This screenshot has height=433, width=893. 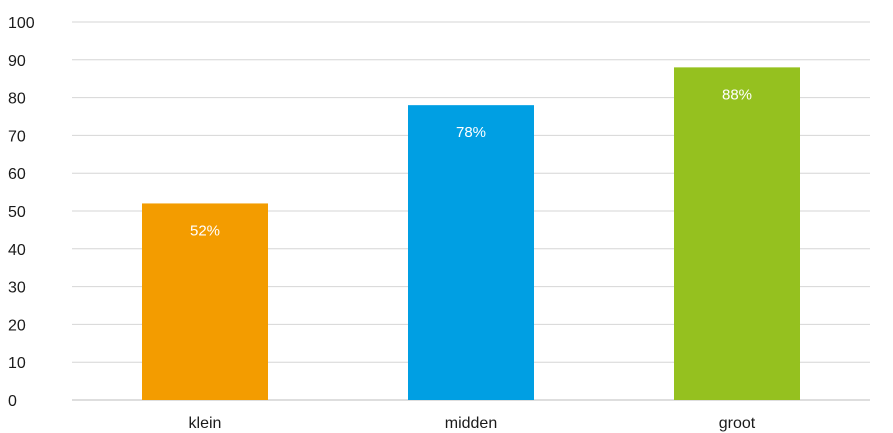 What do you see at coordinates (471, 252) in the screenshot?
I see `bar-midden` at bounding box center [471, 252].